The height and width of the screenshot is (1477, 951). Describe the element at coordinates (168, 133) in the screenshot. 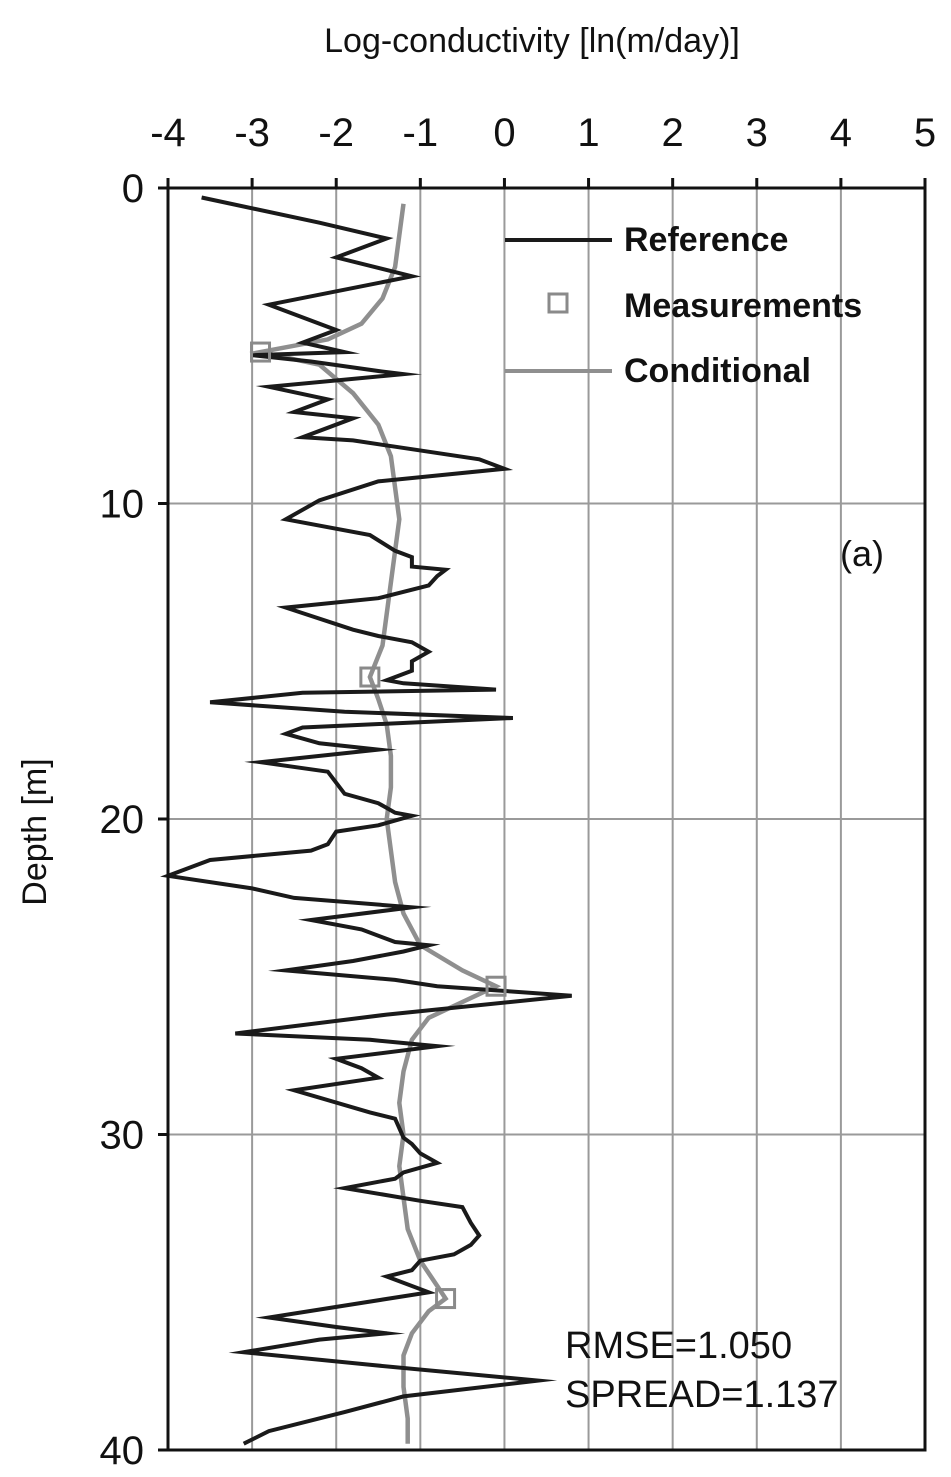

I see `x-tick-label: -4` at that location.